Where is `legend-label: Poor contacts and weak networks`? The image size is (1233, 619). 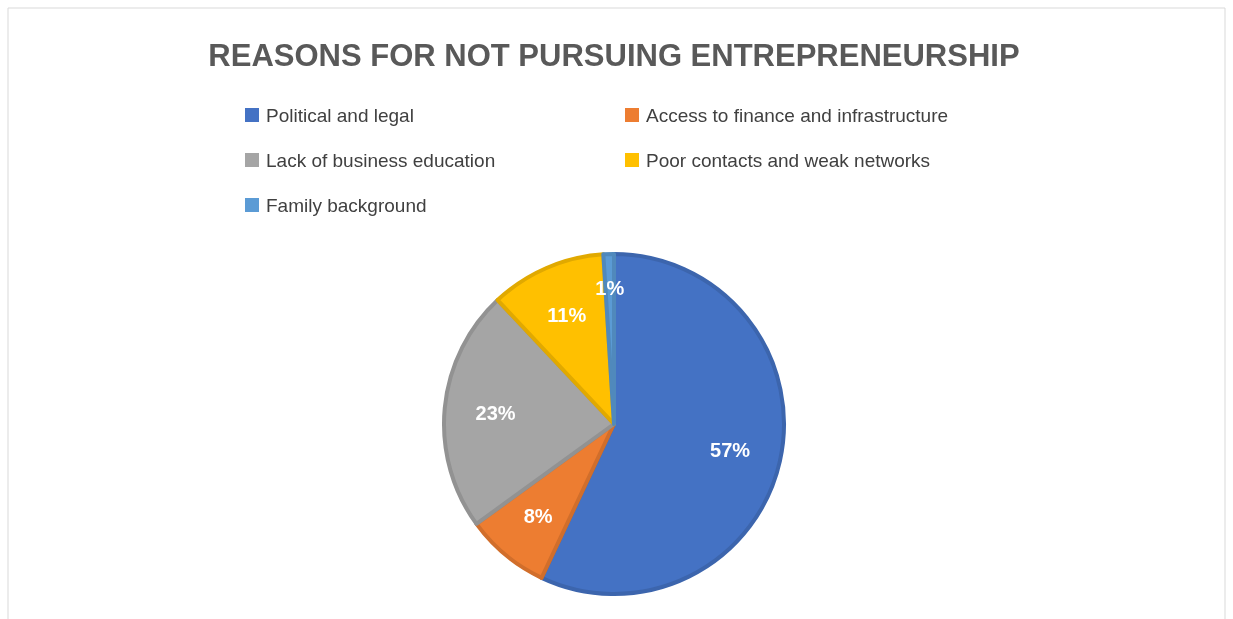
legend-label: Poor contacts and weak networks is located at coordinates (788, 160).